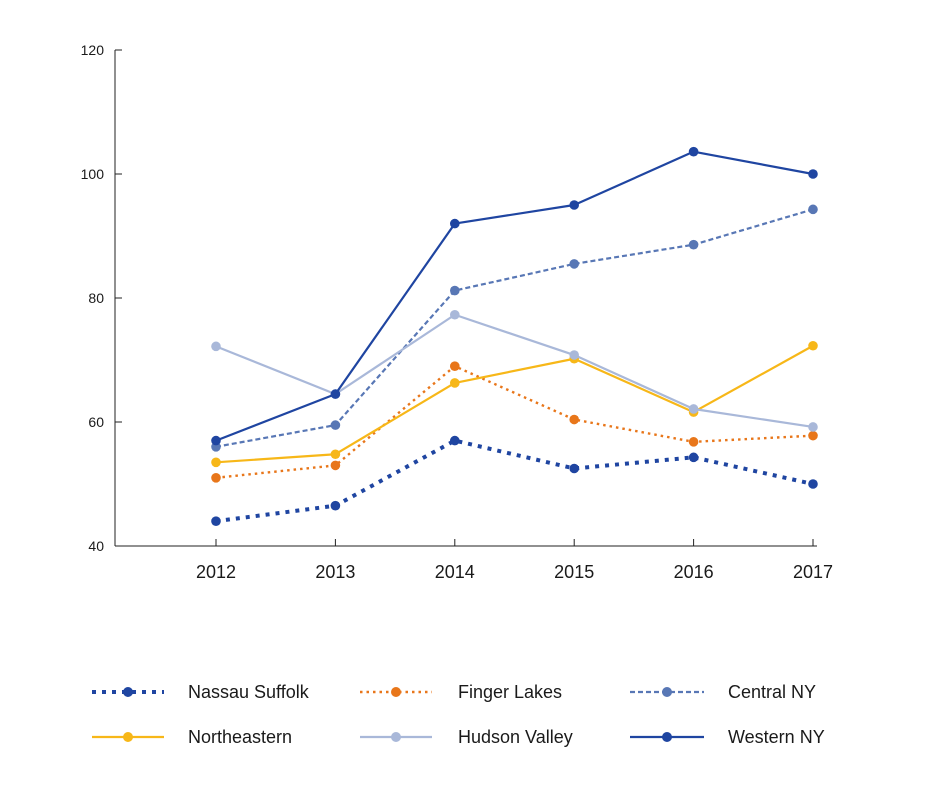  What do you see at coordinates (216, 572) in the screenshot?
I see `x-tick-label: 2012` at bounding box center [216, 572].